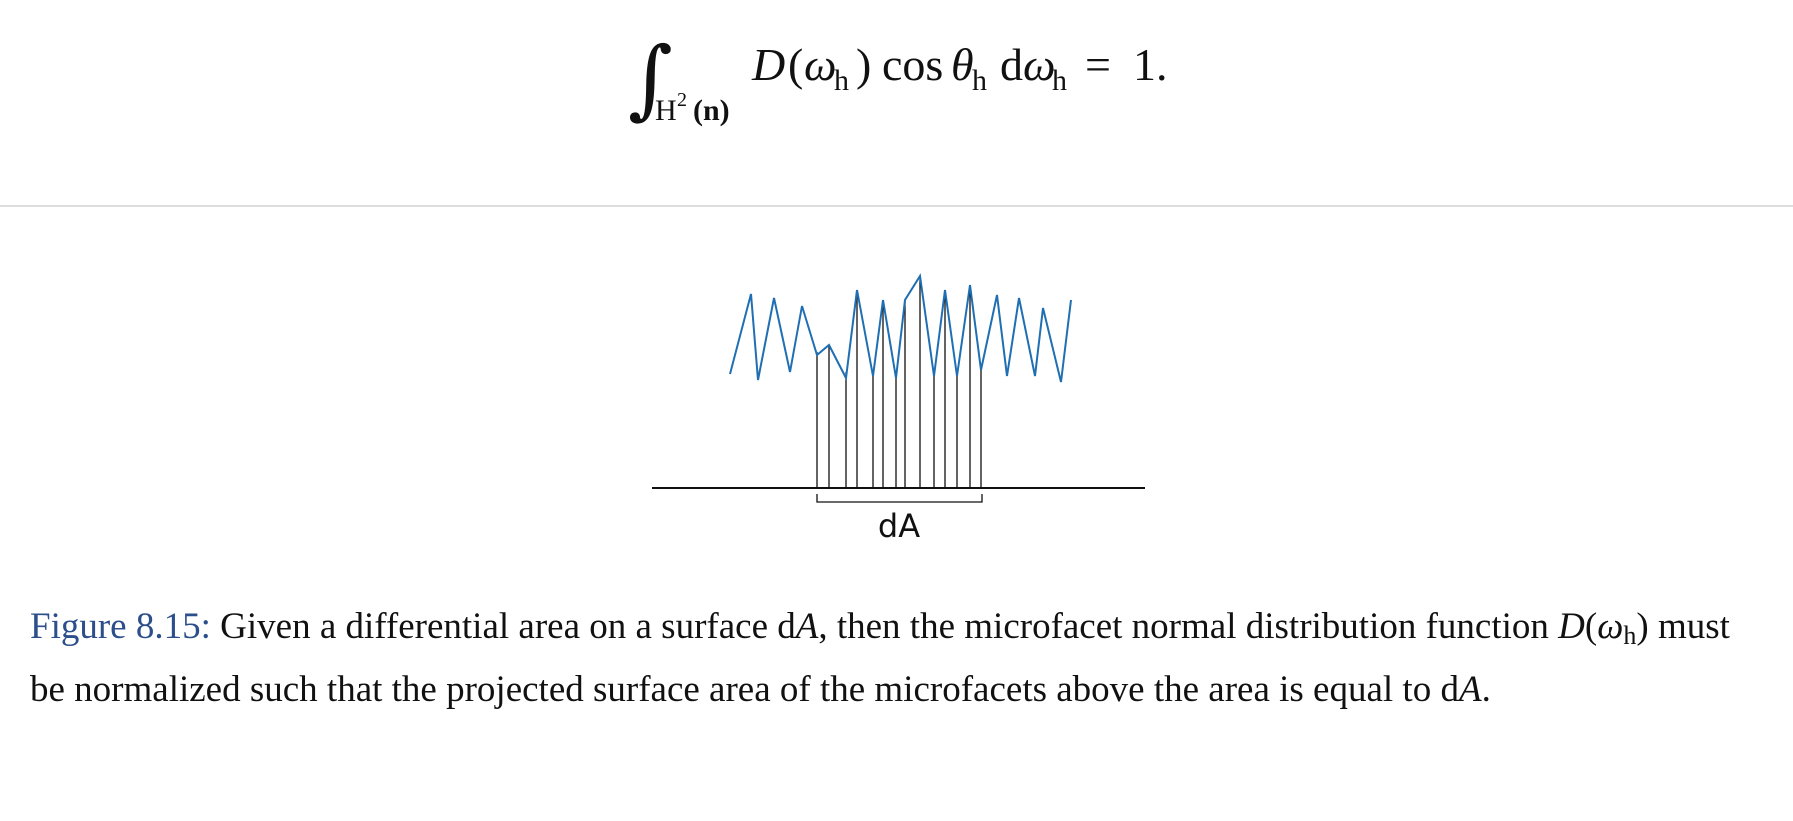  I want to click on math-paren-open: (, so click(1591, 626).